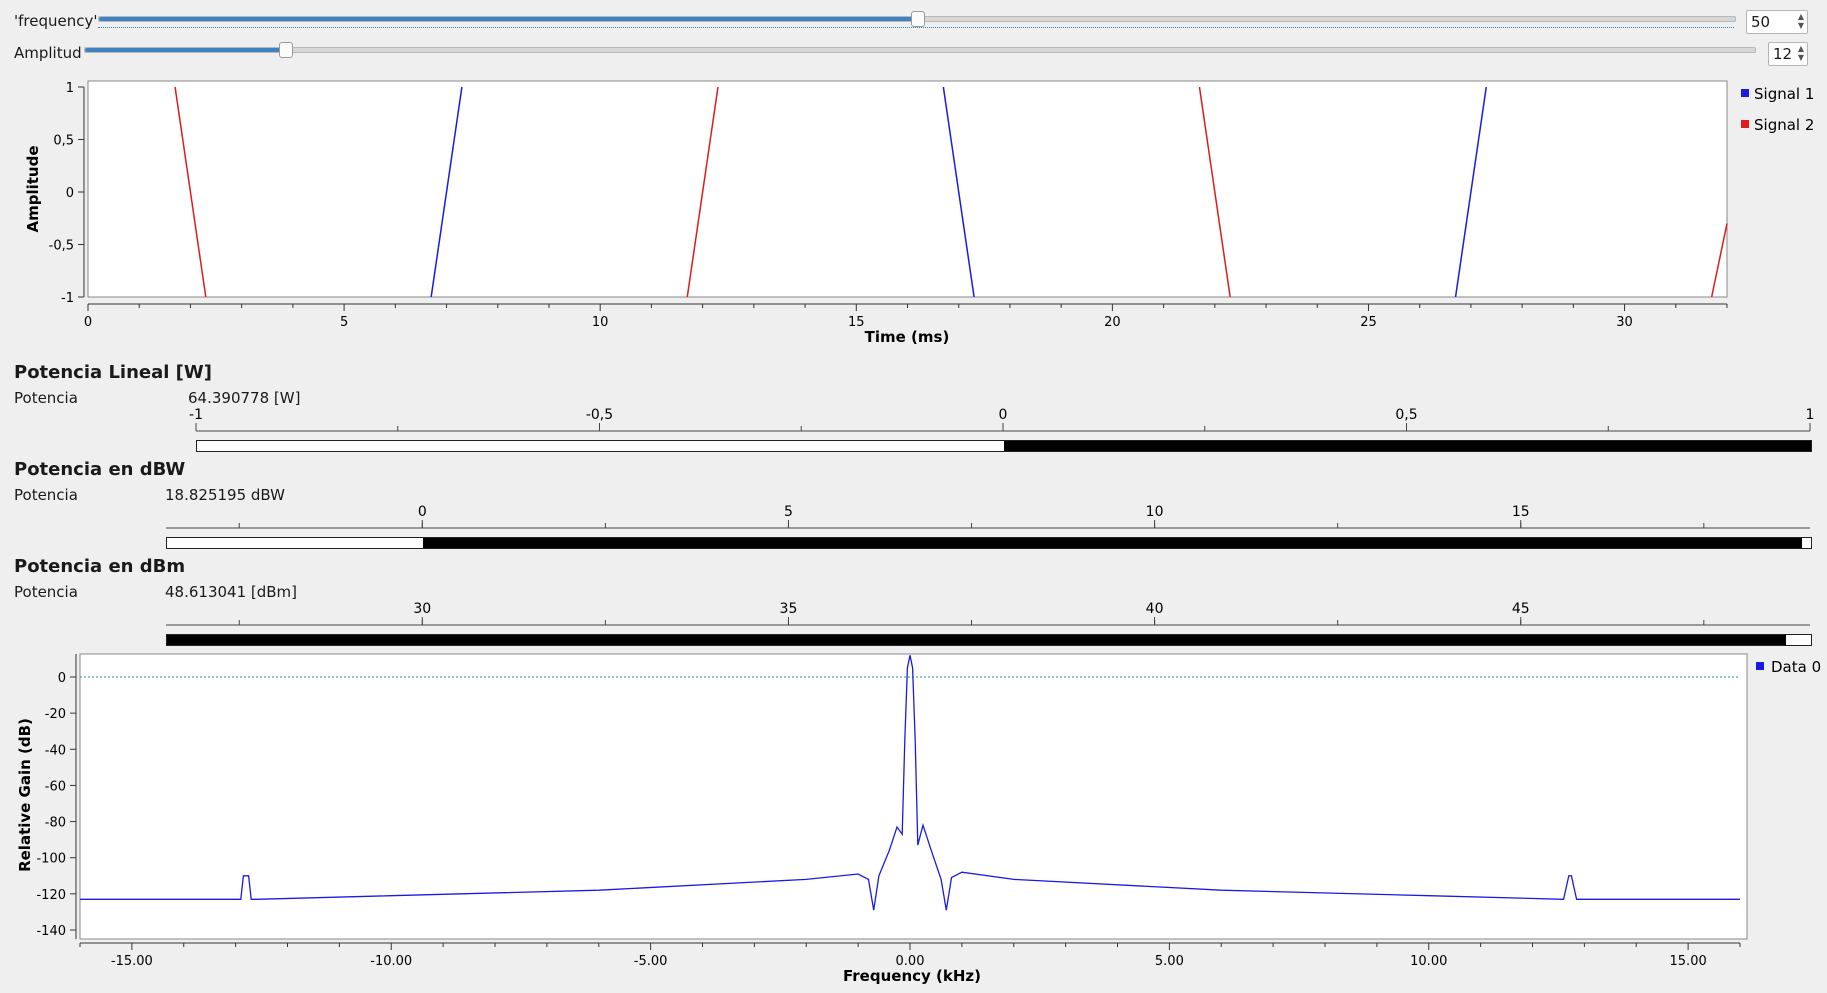 This screenshot has height=993, width=1827. Describe the element at coordinates (48, 53) in the screenshot. I see `amplitude-label: Amplitud` at that location.